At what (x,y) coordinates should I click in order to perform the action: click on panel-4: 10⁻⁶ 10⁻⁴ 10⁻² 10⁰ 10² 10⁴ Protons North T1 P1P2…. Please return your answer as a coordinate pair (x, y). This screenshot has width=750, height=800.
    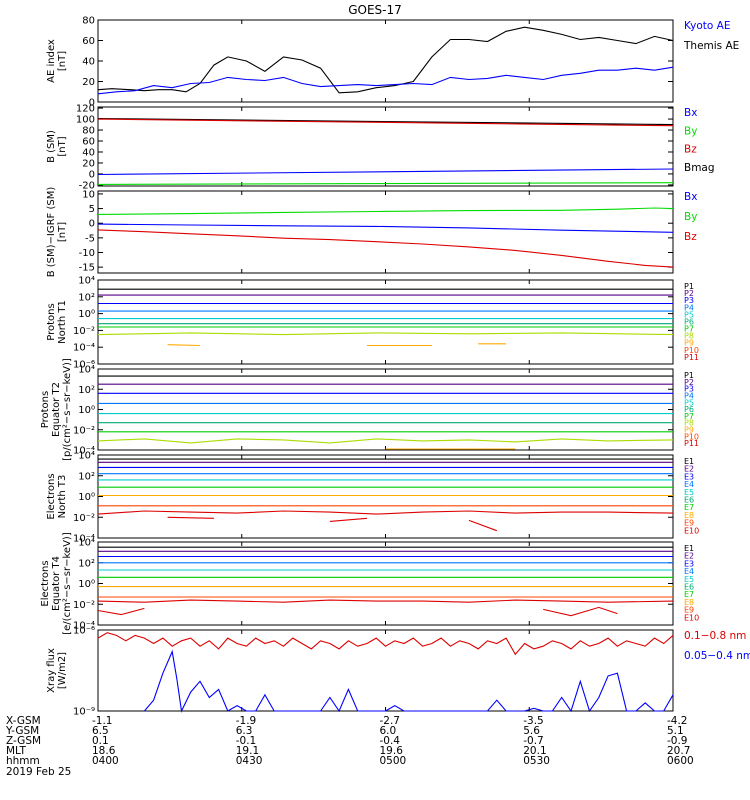
    Looking at the image, I should click on (372, 323).